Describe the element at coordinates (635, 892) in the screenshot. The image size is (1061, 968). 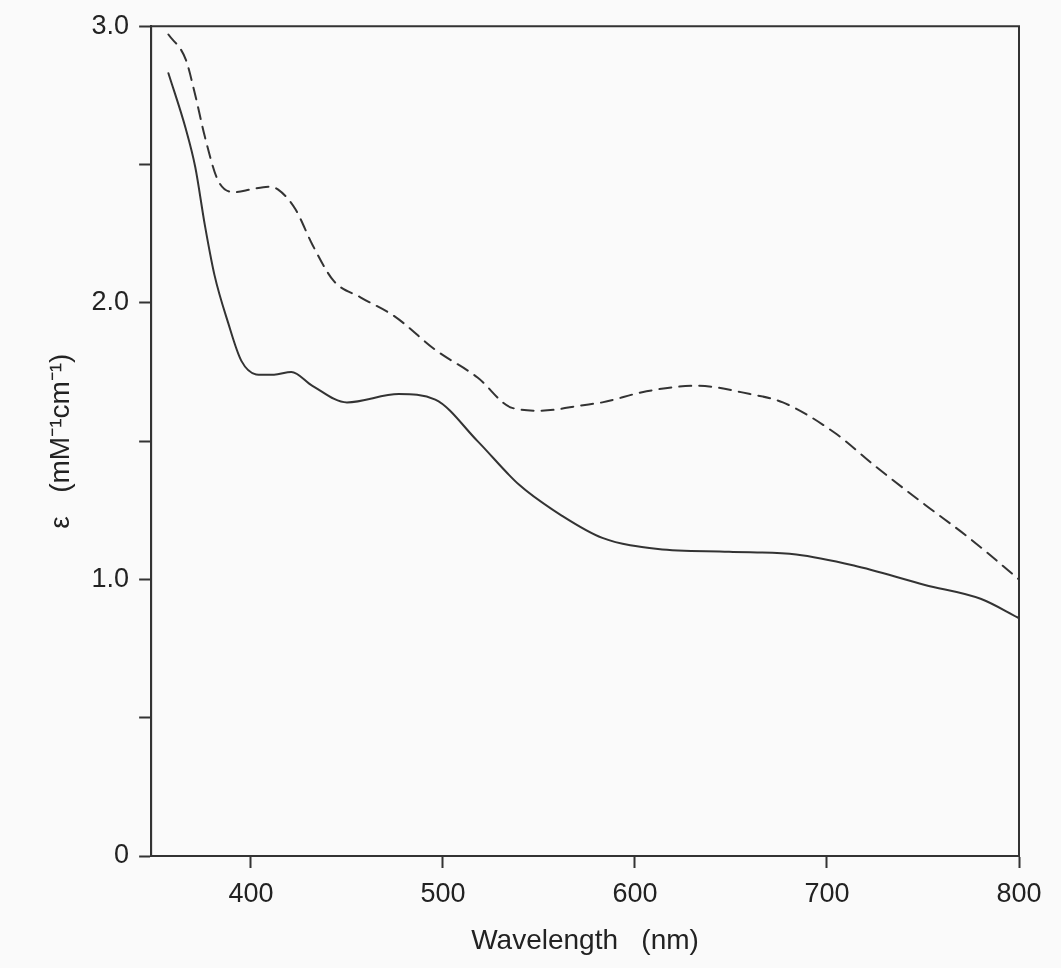
I see `x-tick-label: 600` at that location.